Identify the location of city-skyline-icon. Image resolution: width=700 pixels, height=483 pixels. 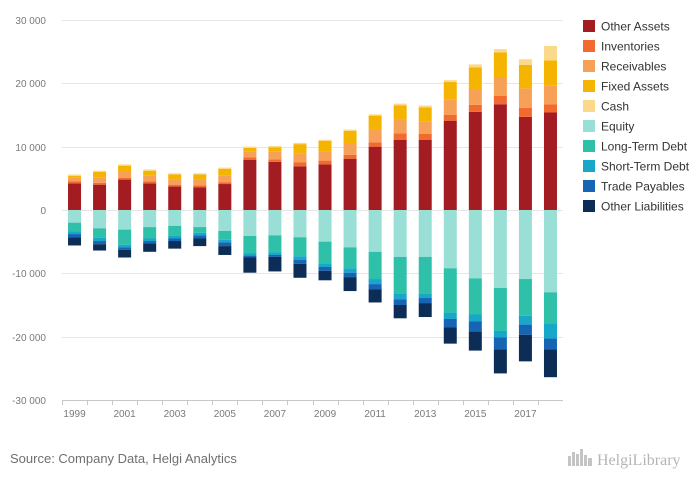
(580, 457).